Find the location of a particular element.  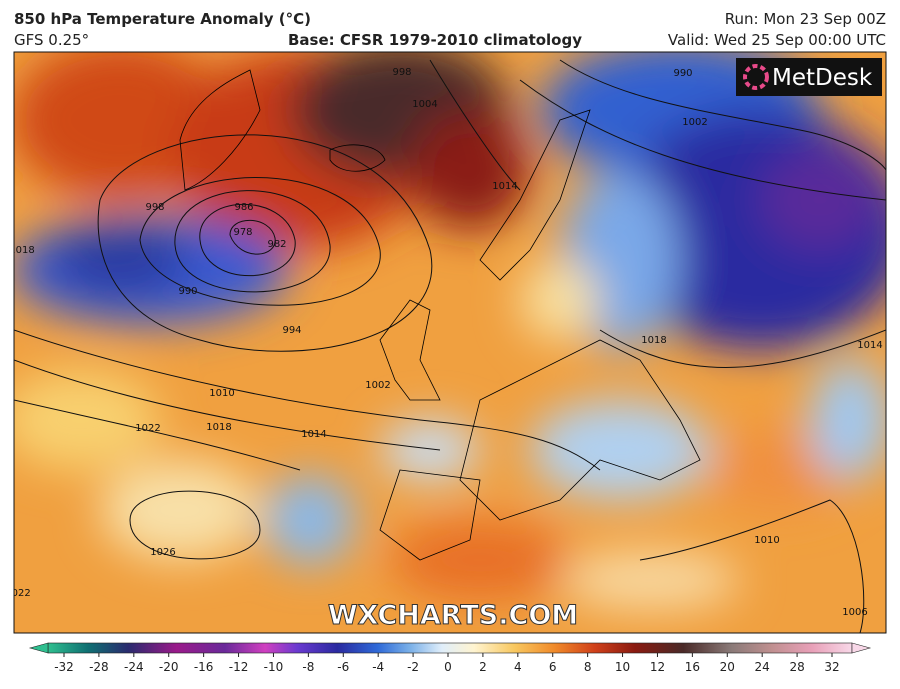

colorbar-tick-label: 24 is located at coordinates (762, 667).